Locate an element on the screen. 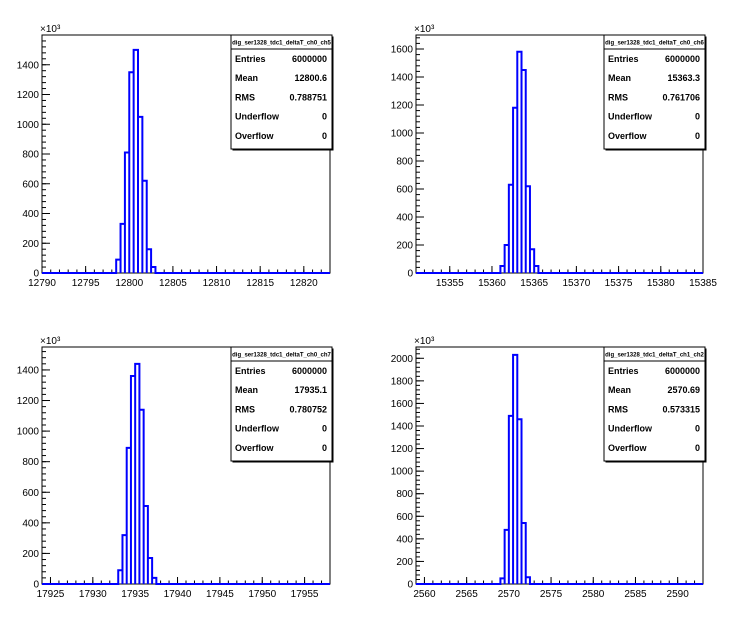  x-tick-label: 17930 is located at coordinates (93, 594).